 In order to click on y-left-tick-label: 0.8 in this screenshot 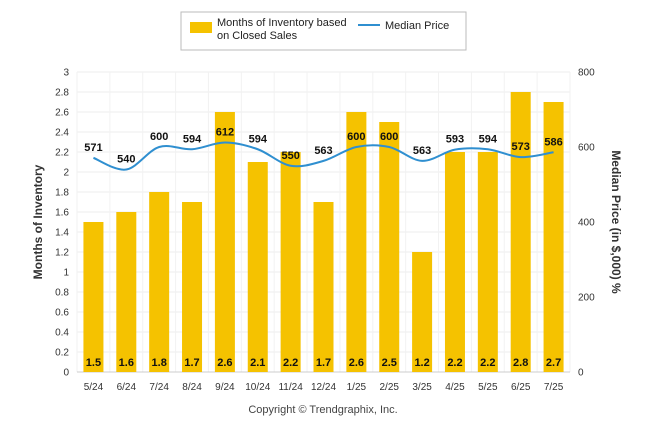, I will do `click(62, 293)`.